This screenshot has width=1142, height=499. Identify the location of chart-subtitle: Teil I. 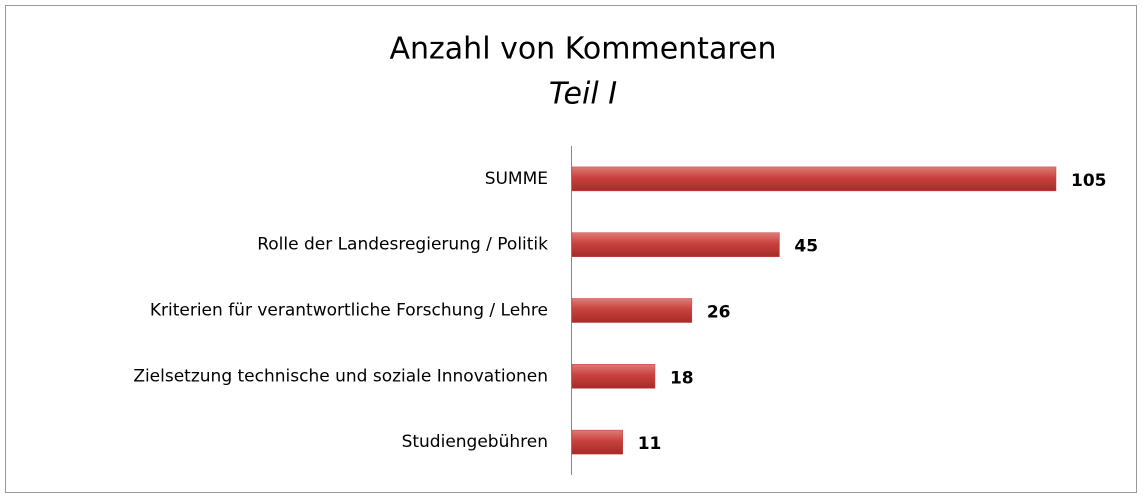
(583, 94).